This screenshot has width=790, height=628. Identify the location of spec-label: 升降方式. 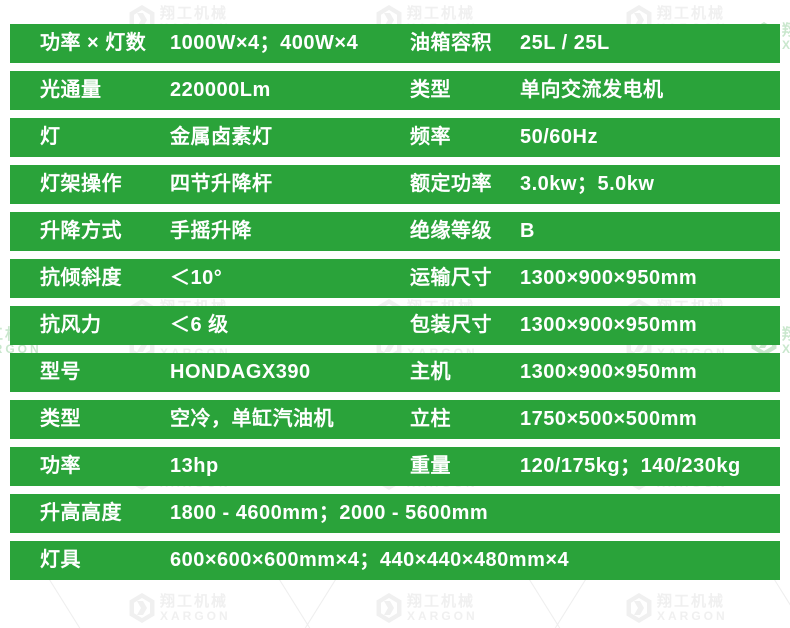
(81, 231).